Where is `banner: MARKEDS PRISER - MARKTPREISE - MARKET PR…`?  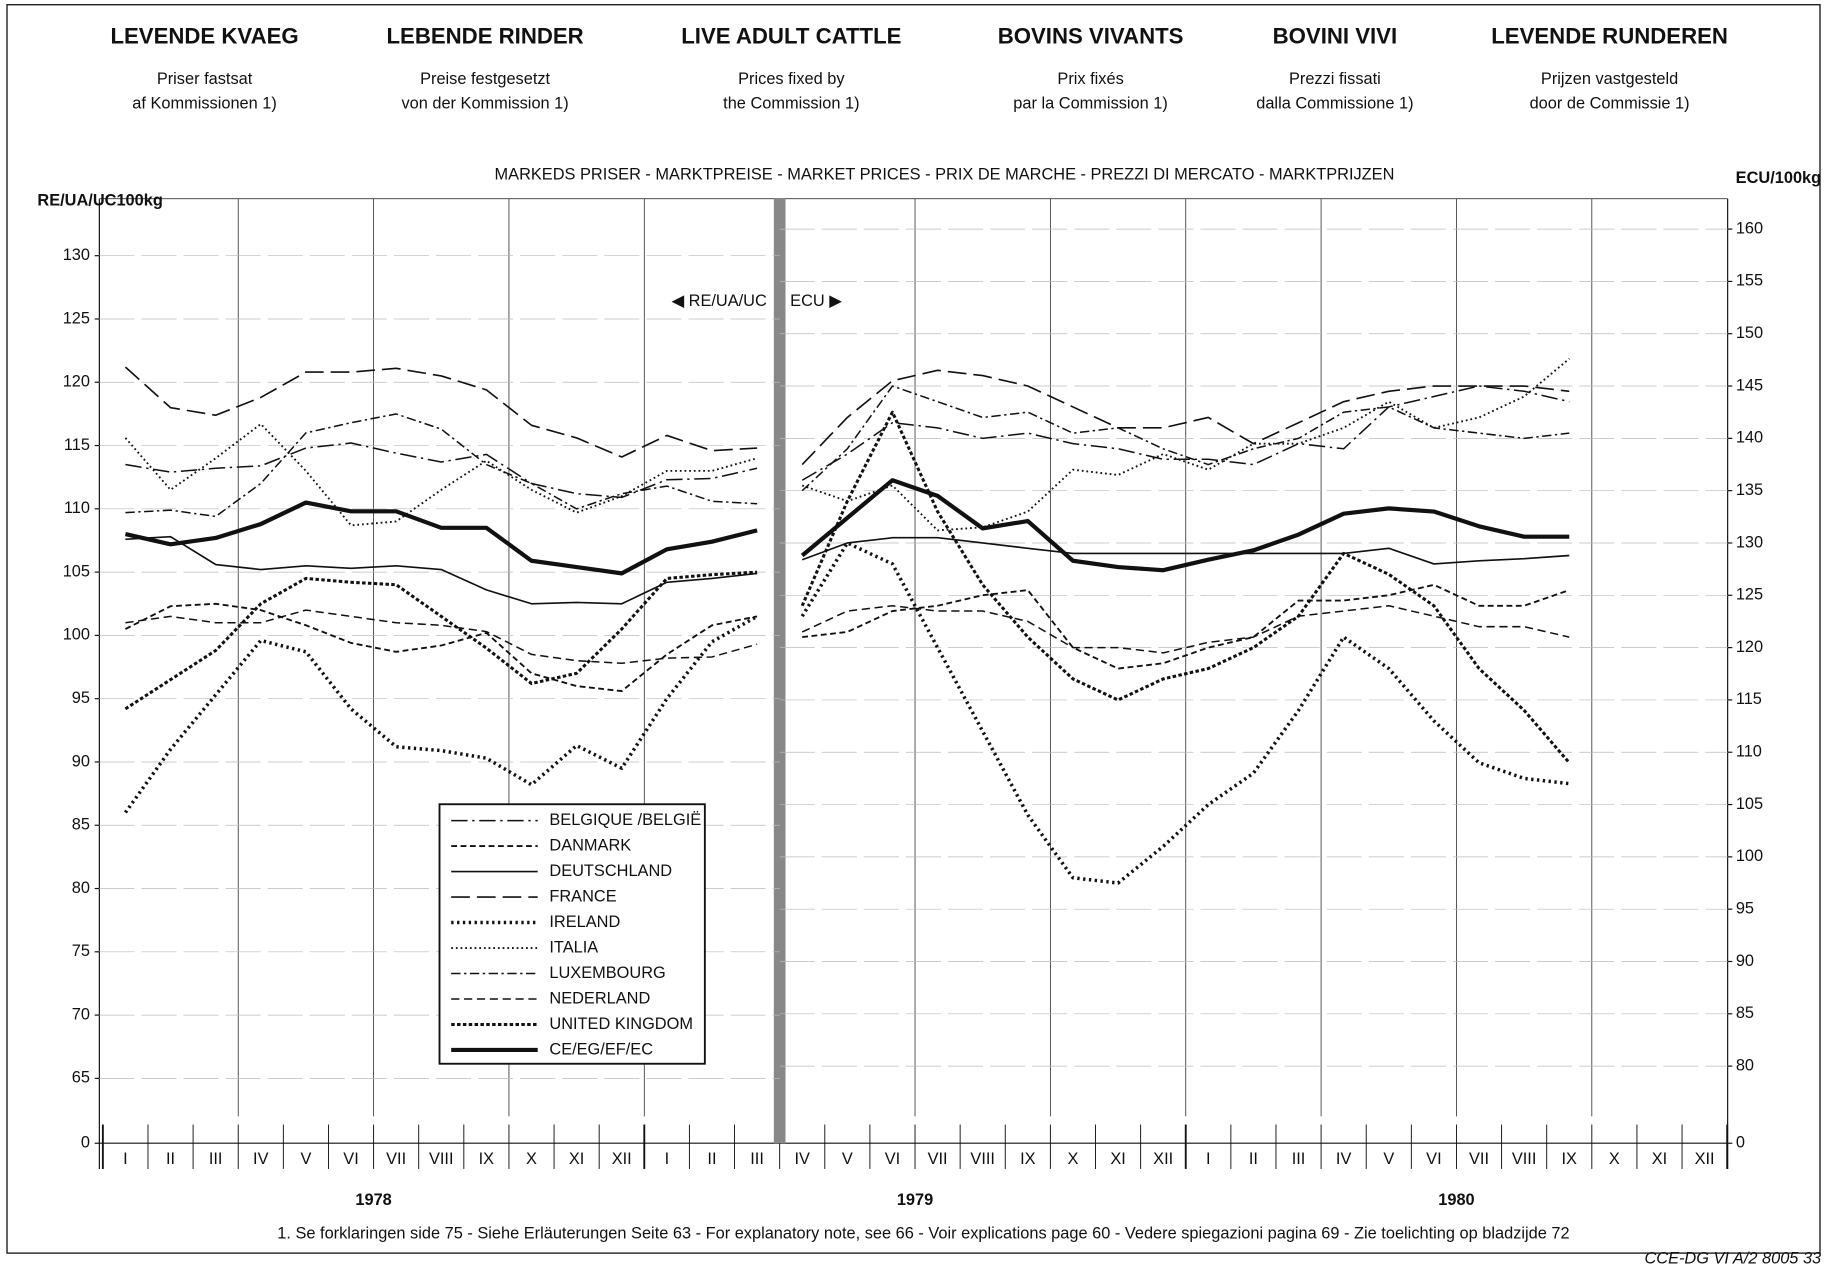 banner: MARKEDS PRISER - MARKTPREISE - MARKET PR… is located at coordinates (945, 175).